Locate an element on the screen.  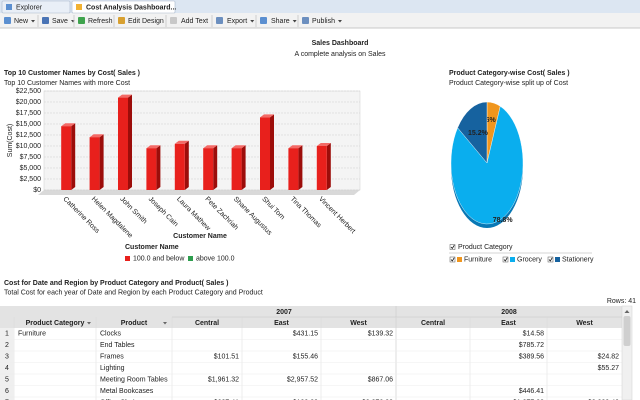
toolbar-button: Share is located at coordinates (280, 21).